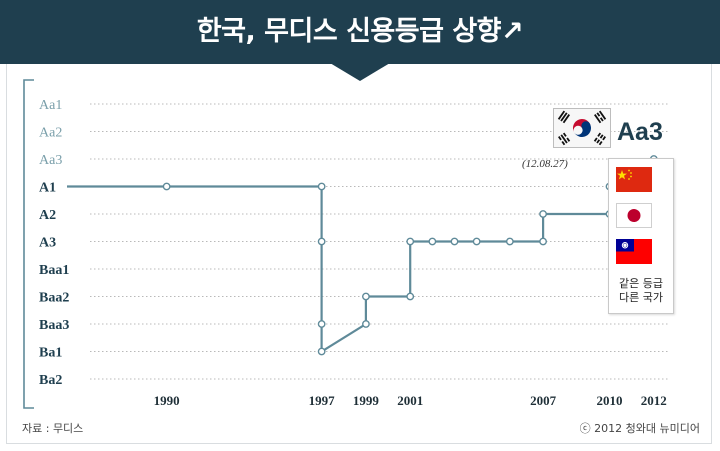  Describe the element at coordinates (54, 270) in the screenshot. I see `y-tick-label: Baa1` at that location.